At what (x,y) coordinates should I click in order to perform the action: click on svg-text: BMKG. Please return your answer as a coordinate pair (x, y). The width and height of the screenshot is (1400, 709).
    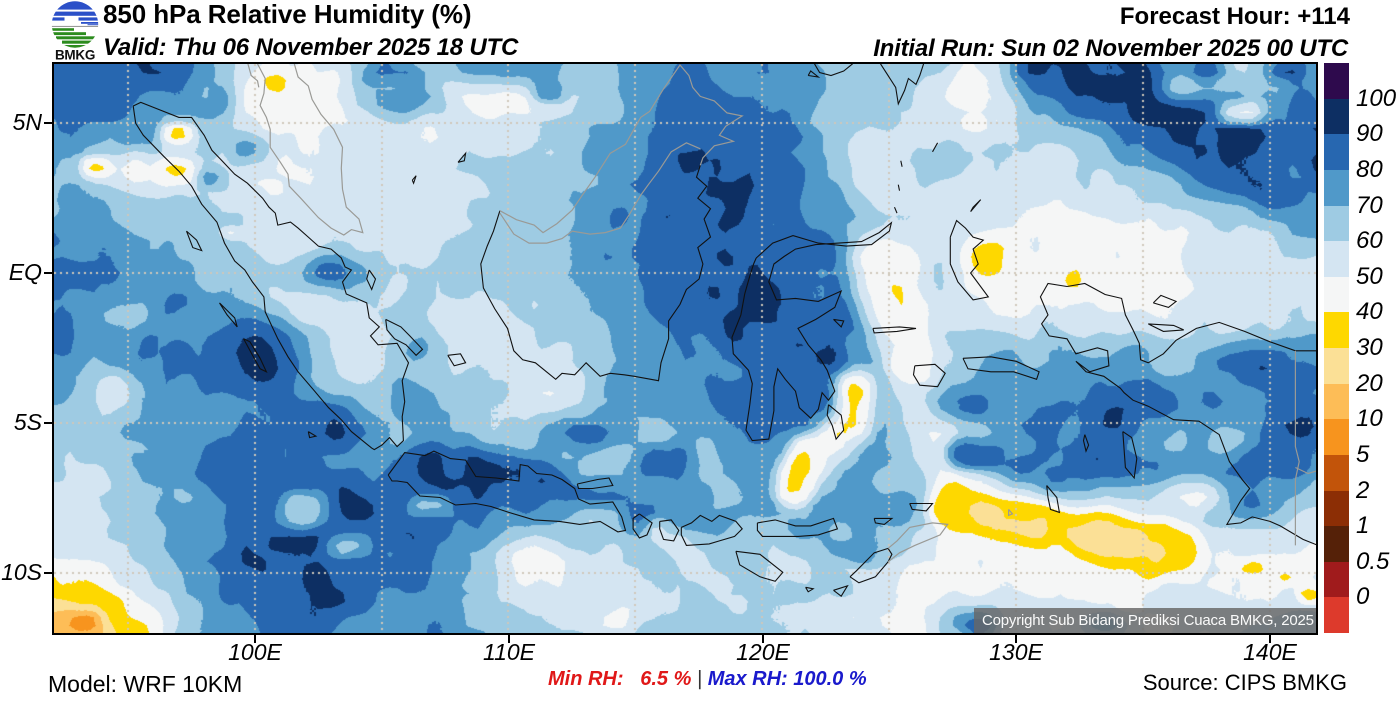
    Looking at the image, I should click on (75, 55).